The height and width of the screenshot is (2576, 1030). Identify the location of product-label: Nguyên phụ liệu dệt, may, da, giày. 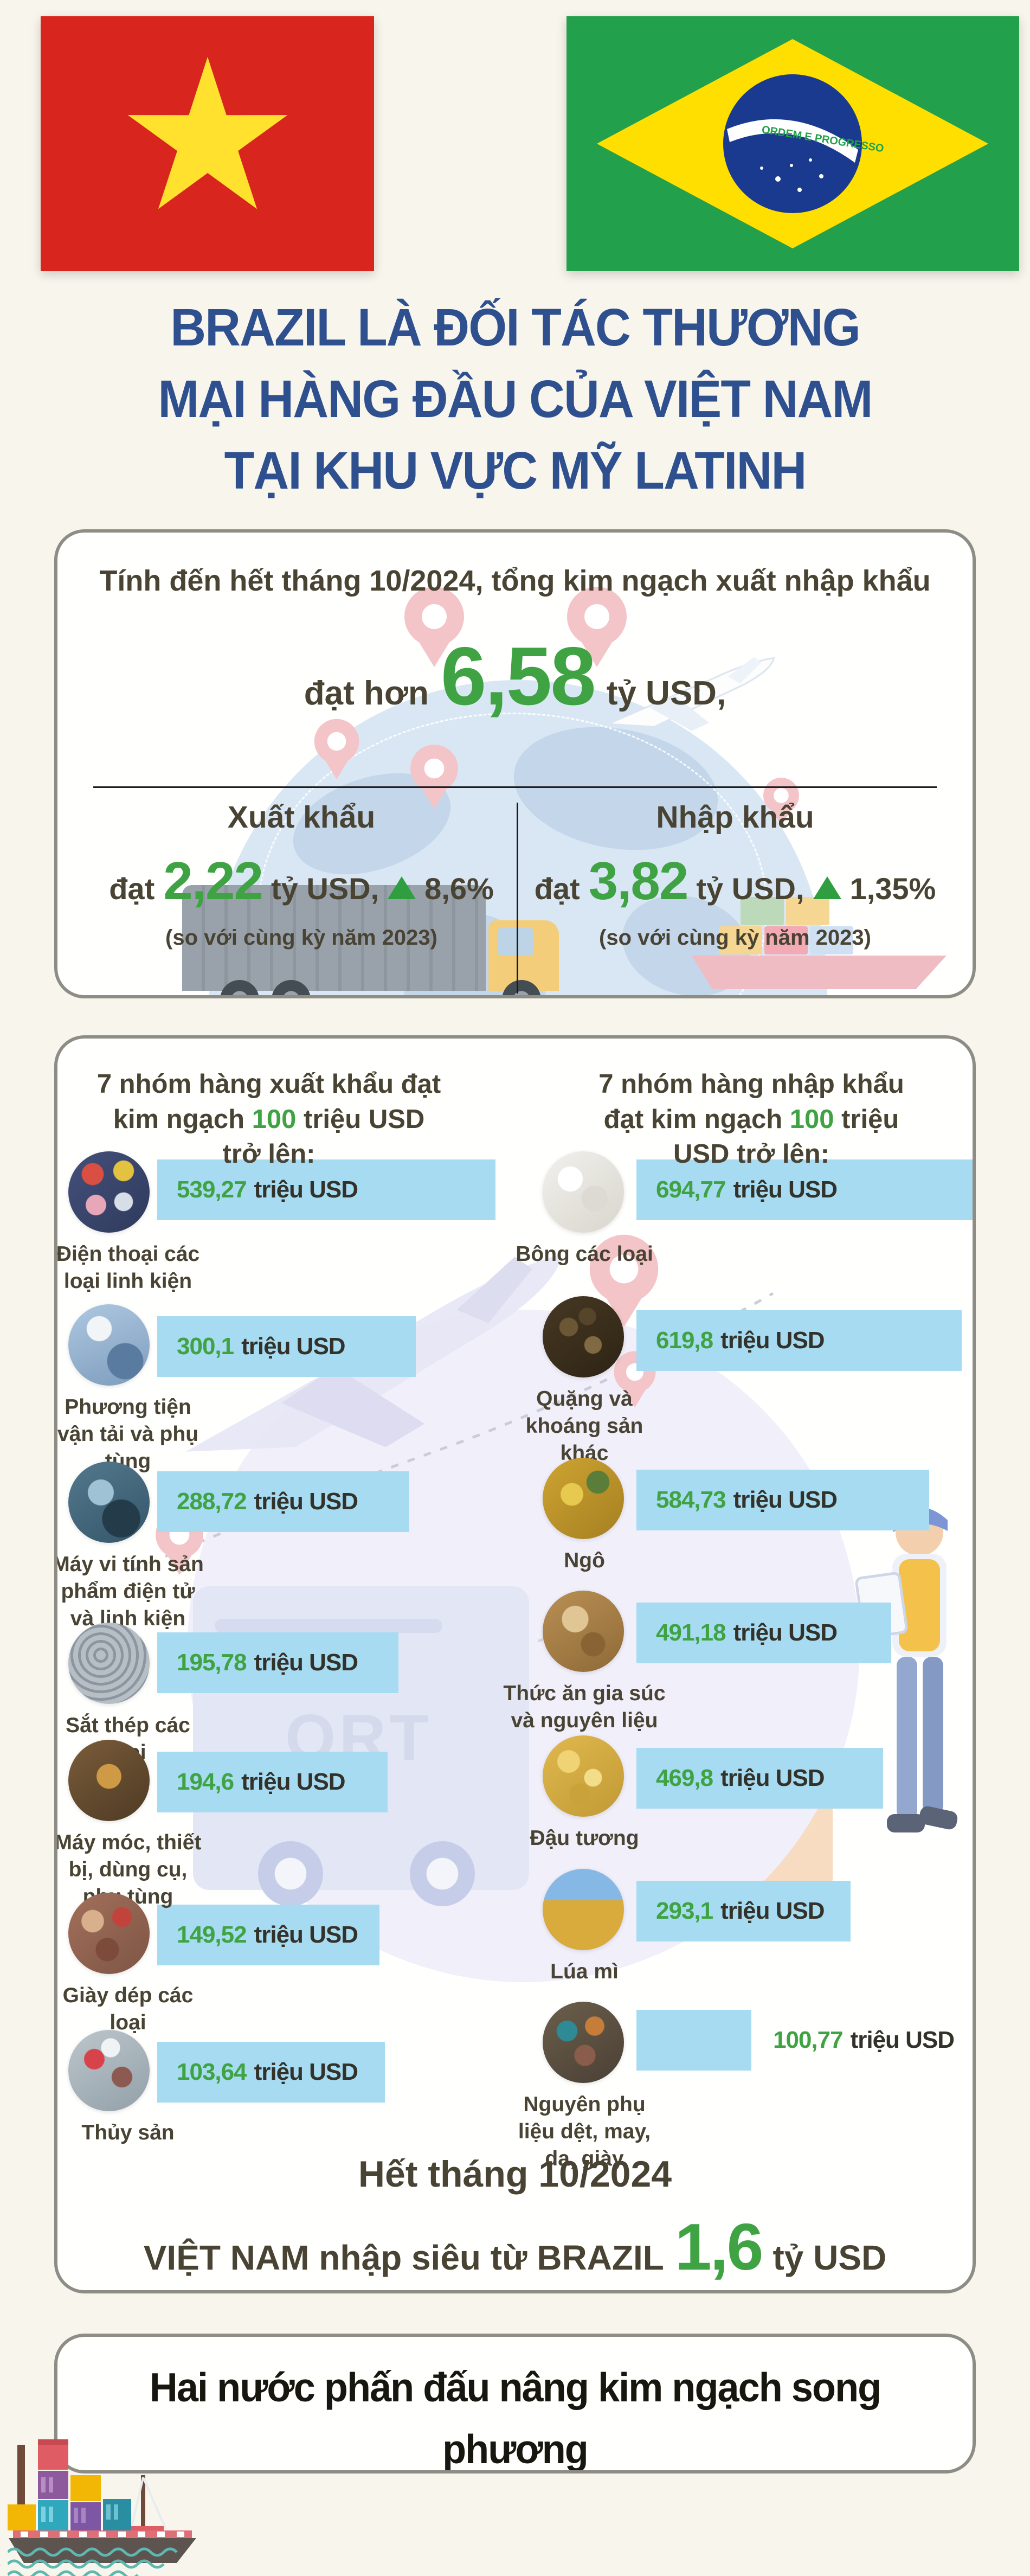
(584, 2131).